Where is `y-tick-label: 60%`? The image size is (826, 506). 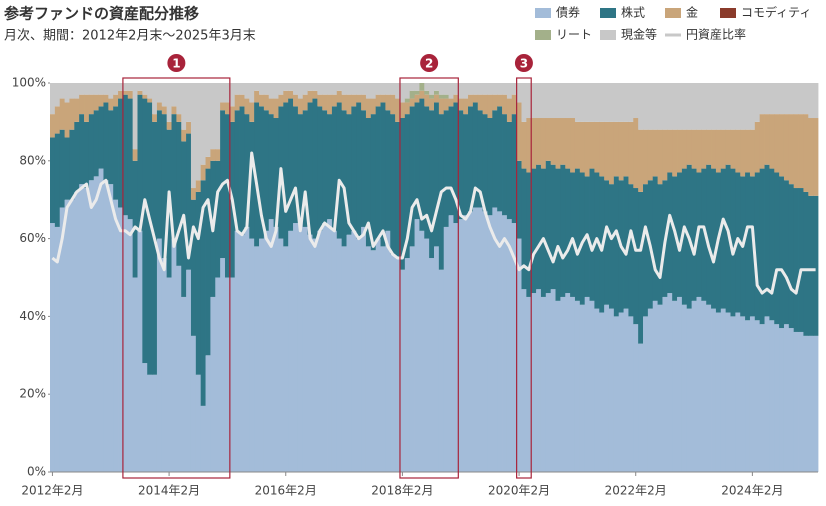
y-tick-label: 60% is located at coordinates (32, 238).